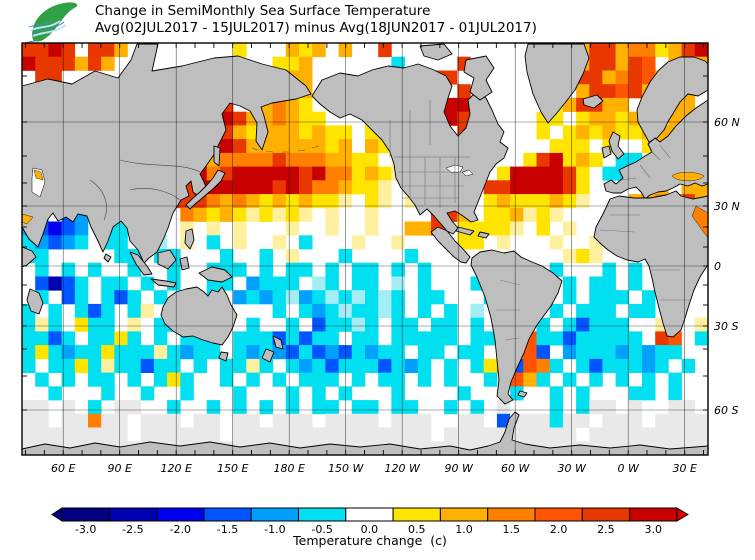 The height and width of the screenshot is (560, 755). I want to click on colorbar-tick-label: -3.0, so click(85, 529).